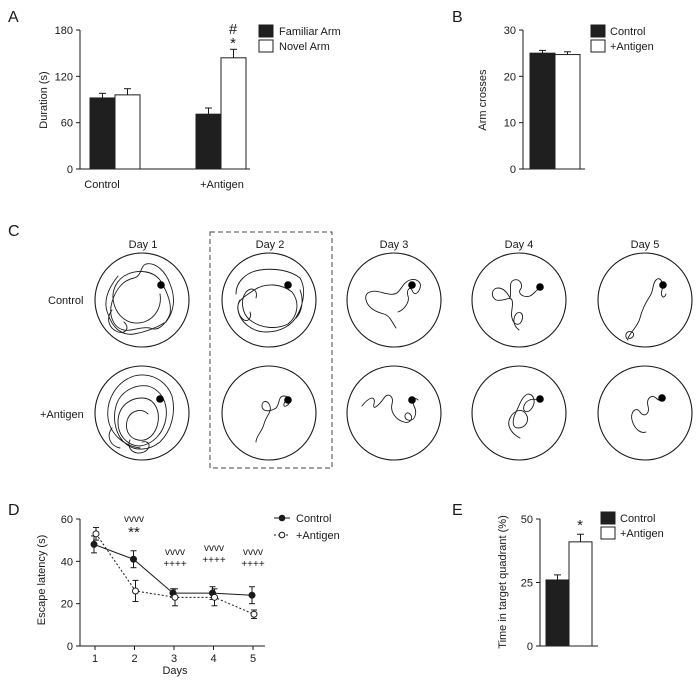  I want to click on panel-d-legend-antigen: +Antigen, so click(318, 536).